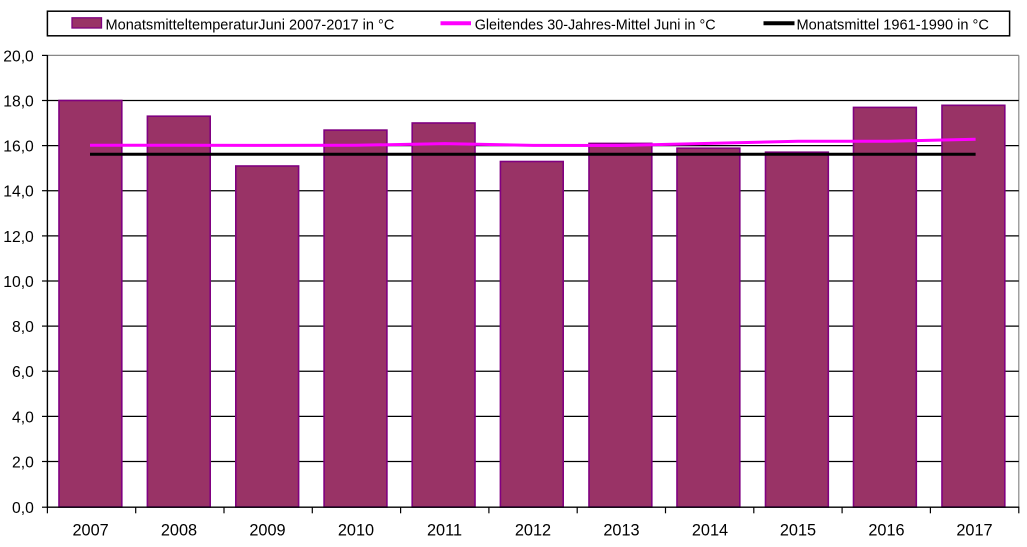  Describe the element at coordinates (23, 463) in the screenshot. I see `svg-text: 2,0` at that location.